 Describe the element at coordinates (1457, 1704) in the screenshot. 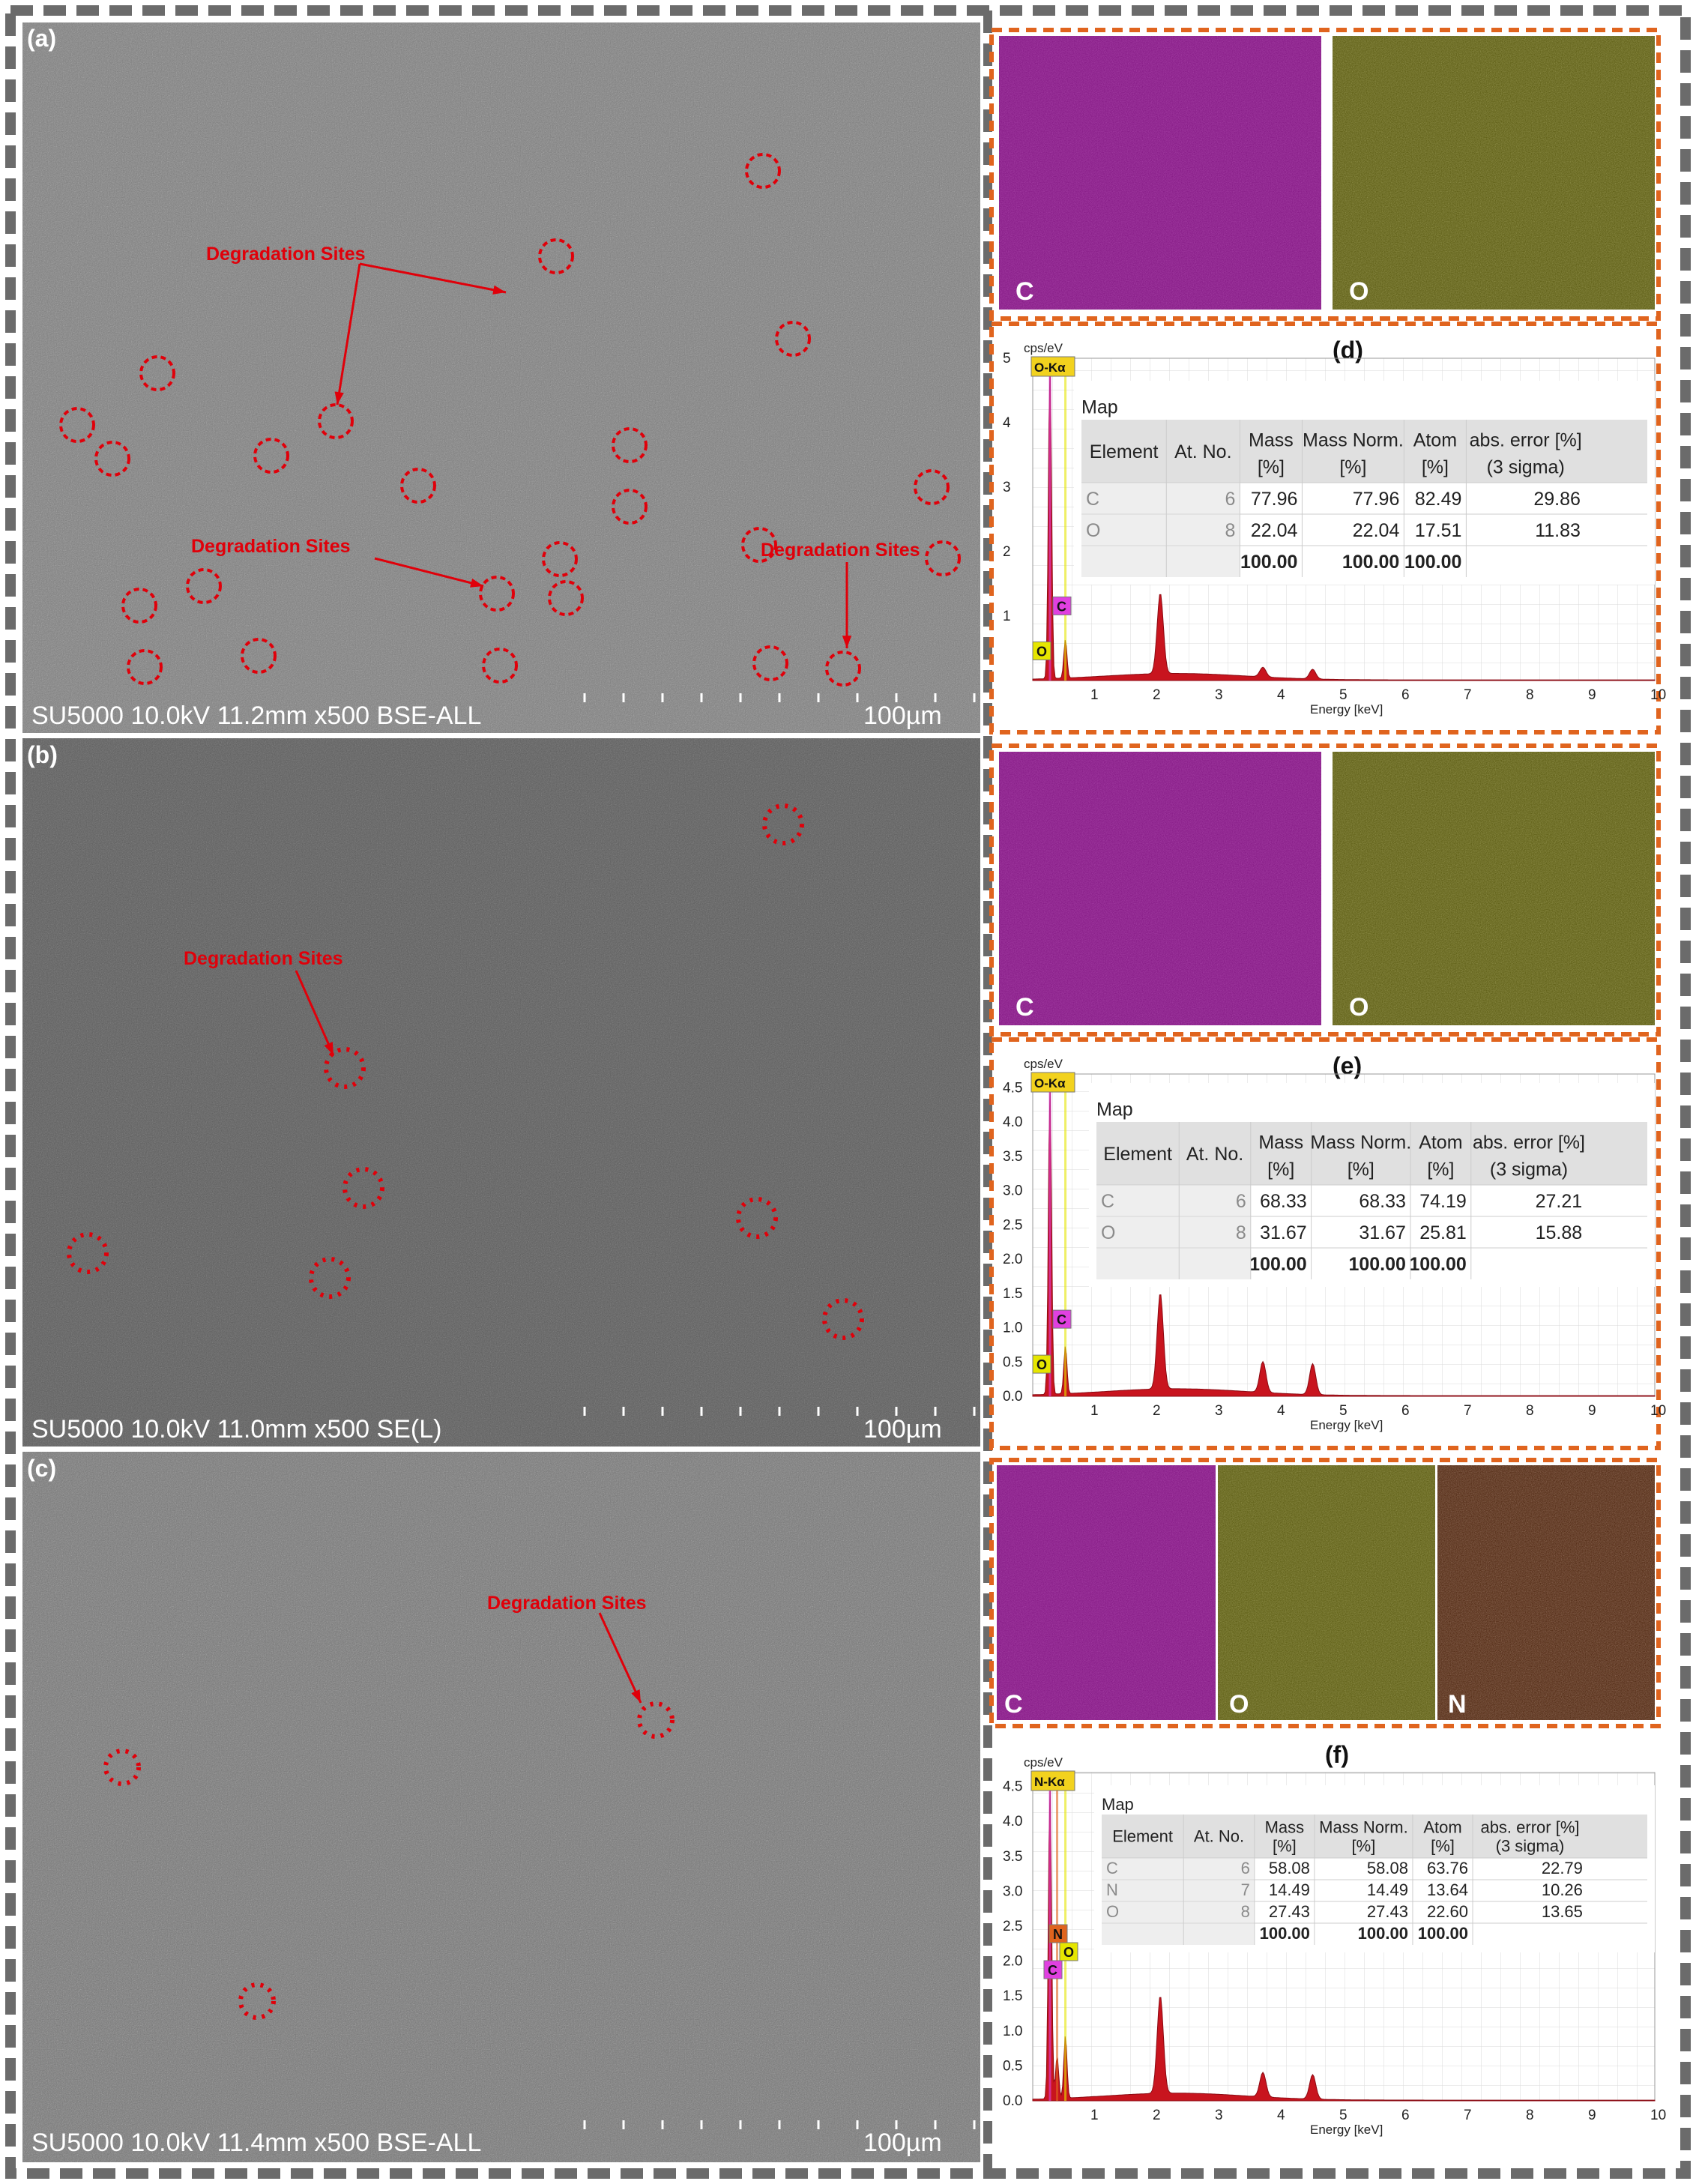

I see `map-label-f-n: N` at that location.